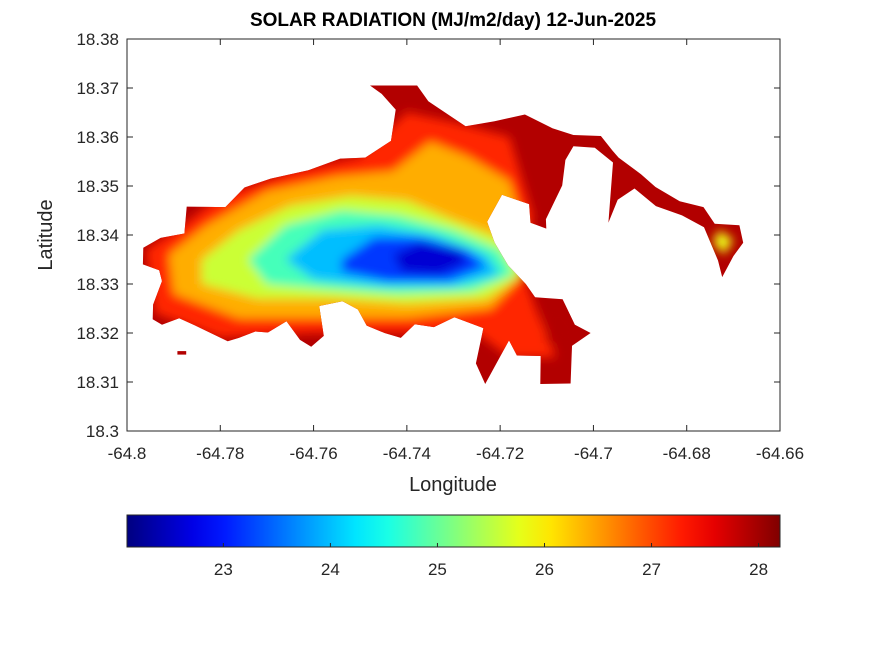 The image size is (875, 656). I want to click on x-tick-label: -64.78, so click(220, 453).